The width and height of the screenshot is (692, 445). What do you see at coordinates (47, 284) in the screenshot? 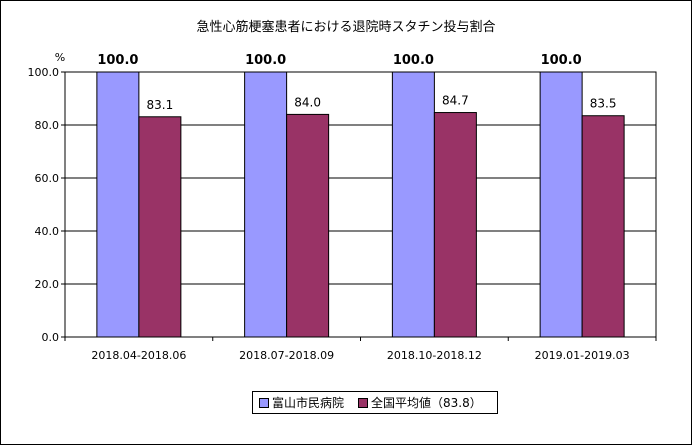
I see `y-tick-label: 20.0` at bounding box center [47, 284].